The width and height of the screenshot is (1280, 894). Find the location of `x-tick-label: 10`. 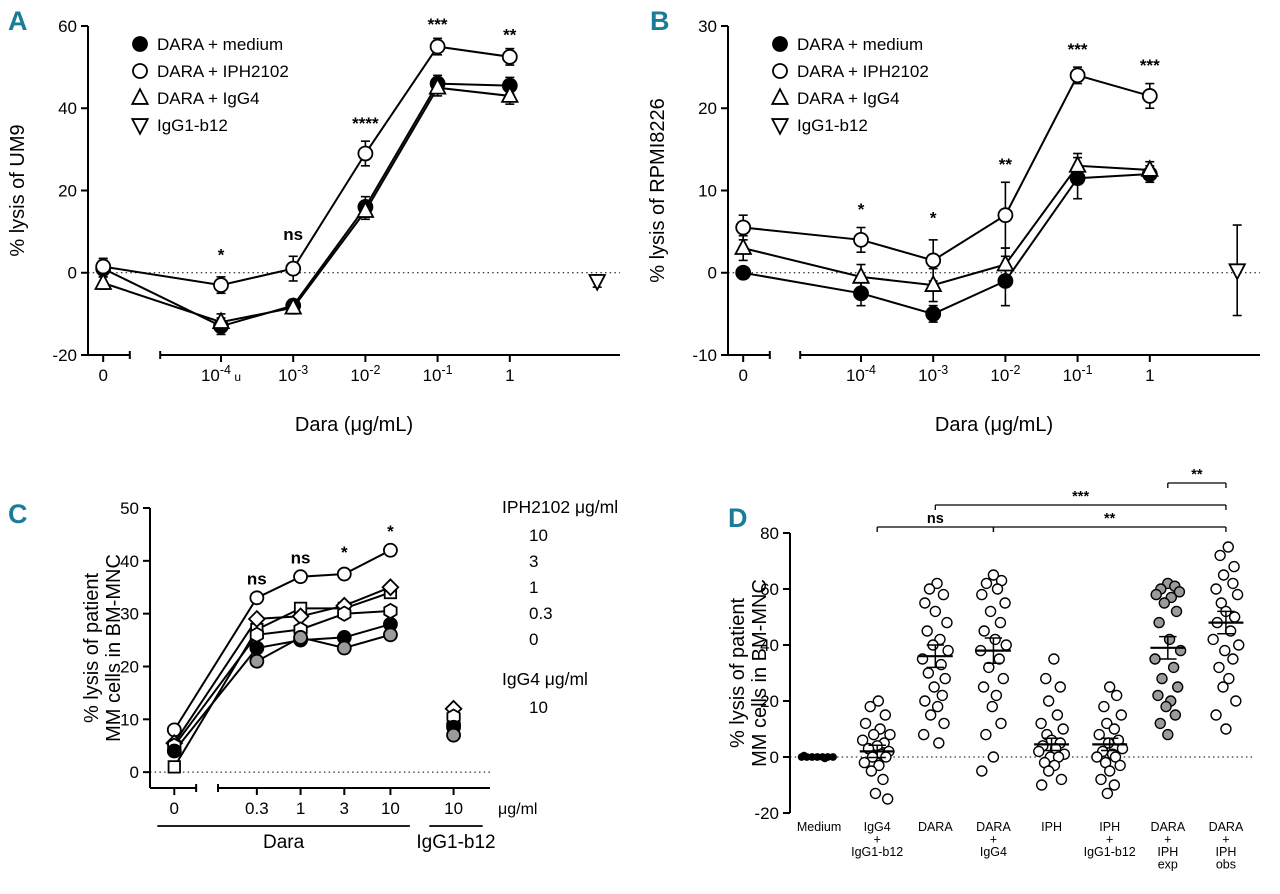

x-tick-label: 10 is located at coordinates (390, 808).